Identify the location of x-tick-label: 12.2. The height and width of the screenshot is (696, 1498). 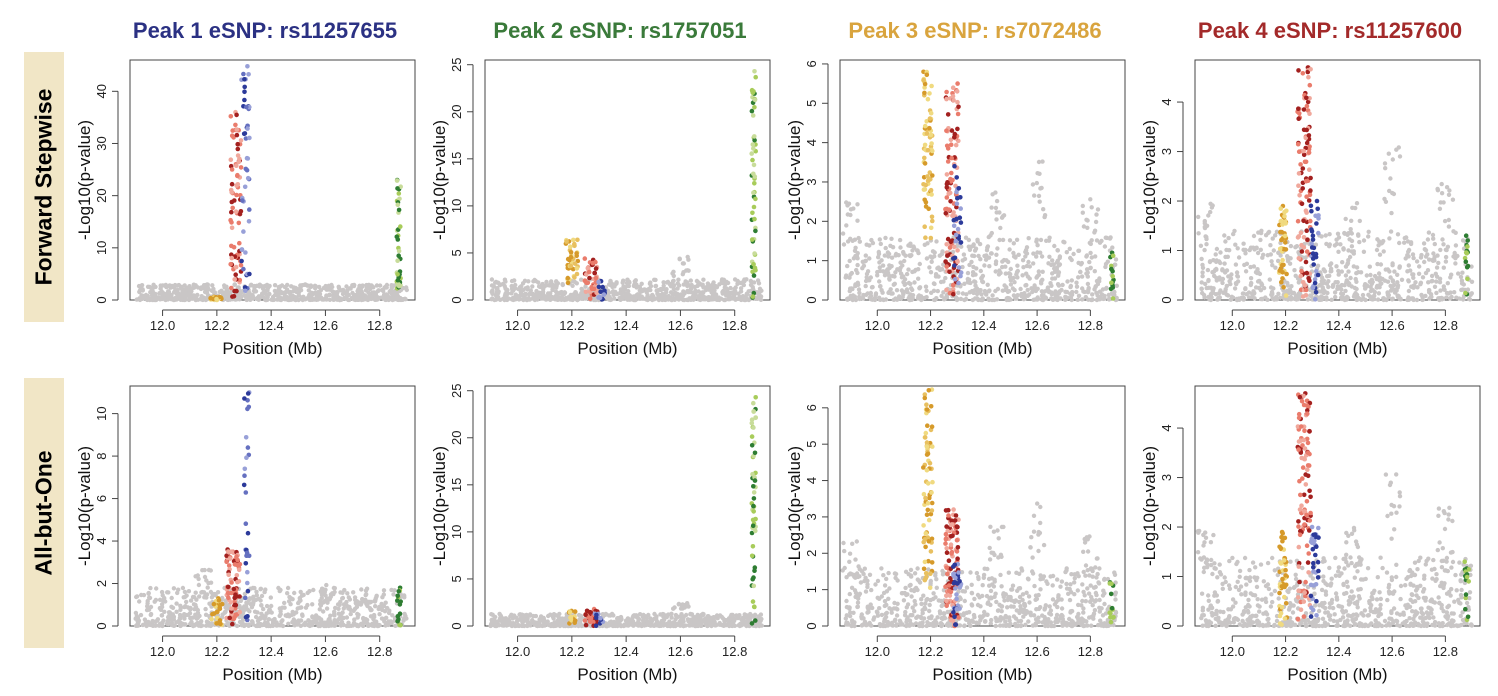
(1285, 325).